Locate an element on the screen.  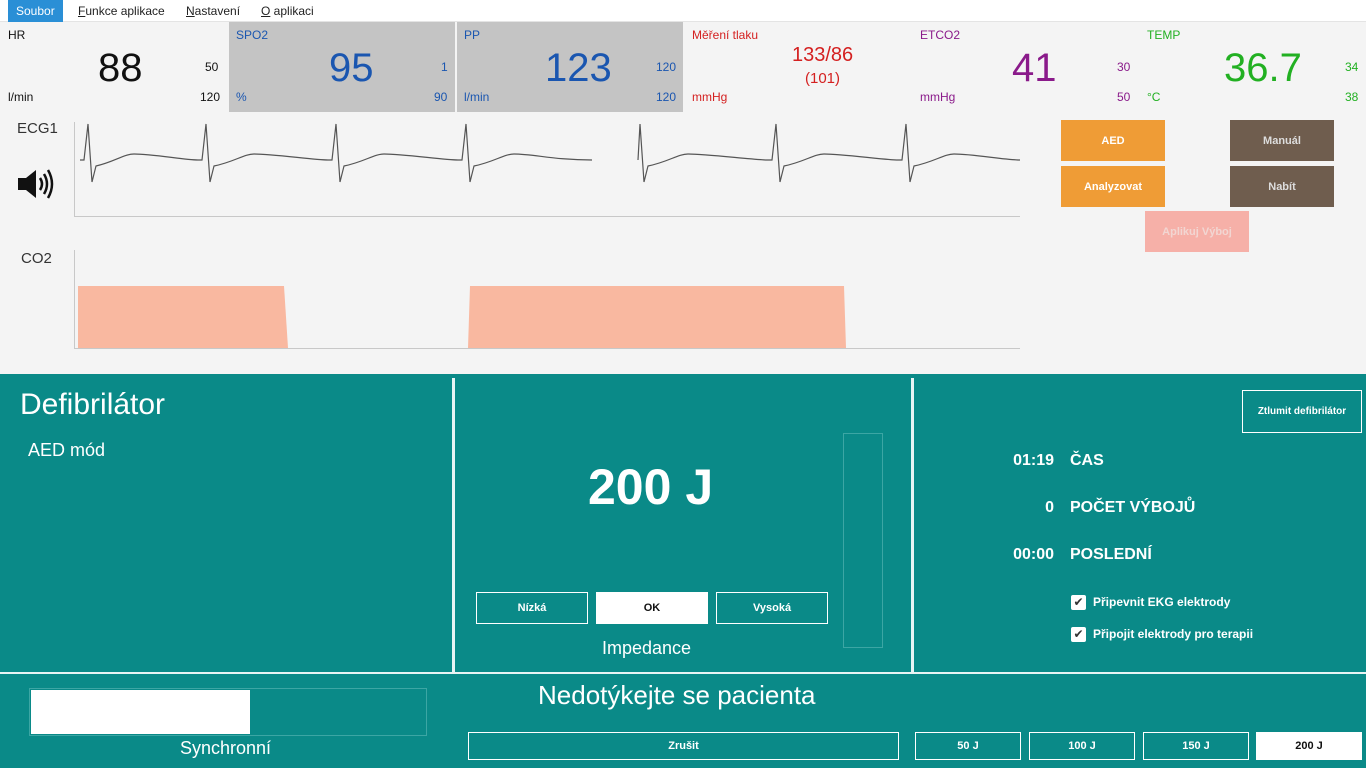
etco2-panel: ETCO2 41 30 mmHg 50 is located at coordinates (1026, 67).